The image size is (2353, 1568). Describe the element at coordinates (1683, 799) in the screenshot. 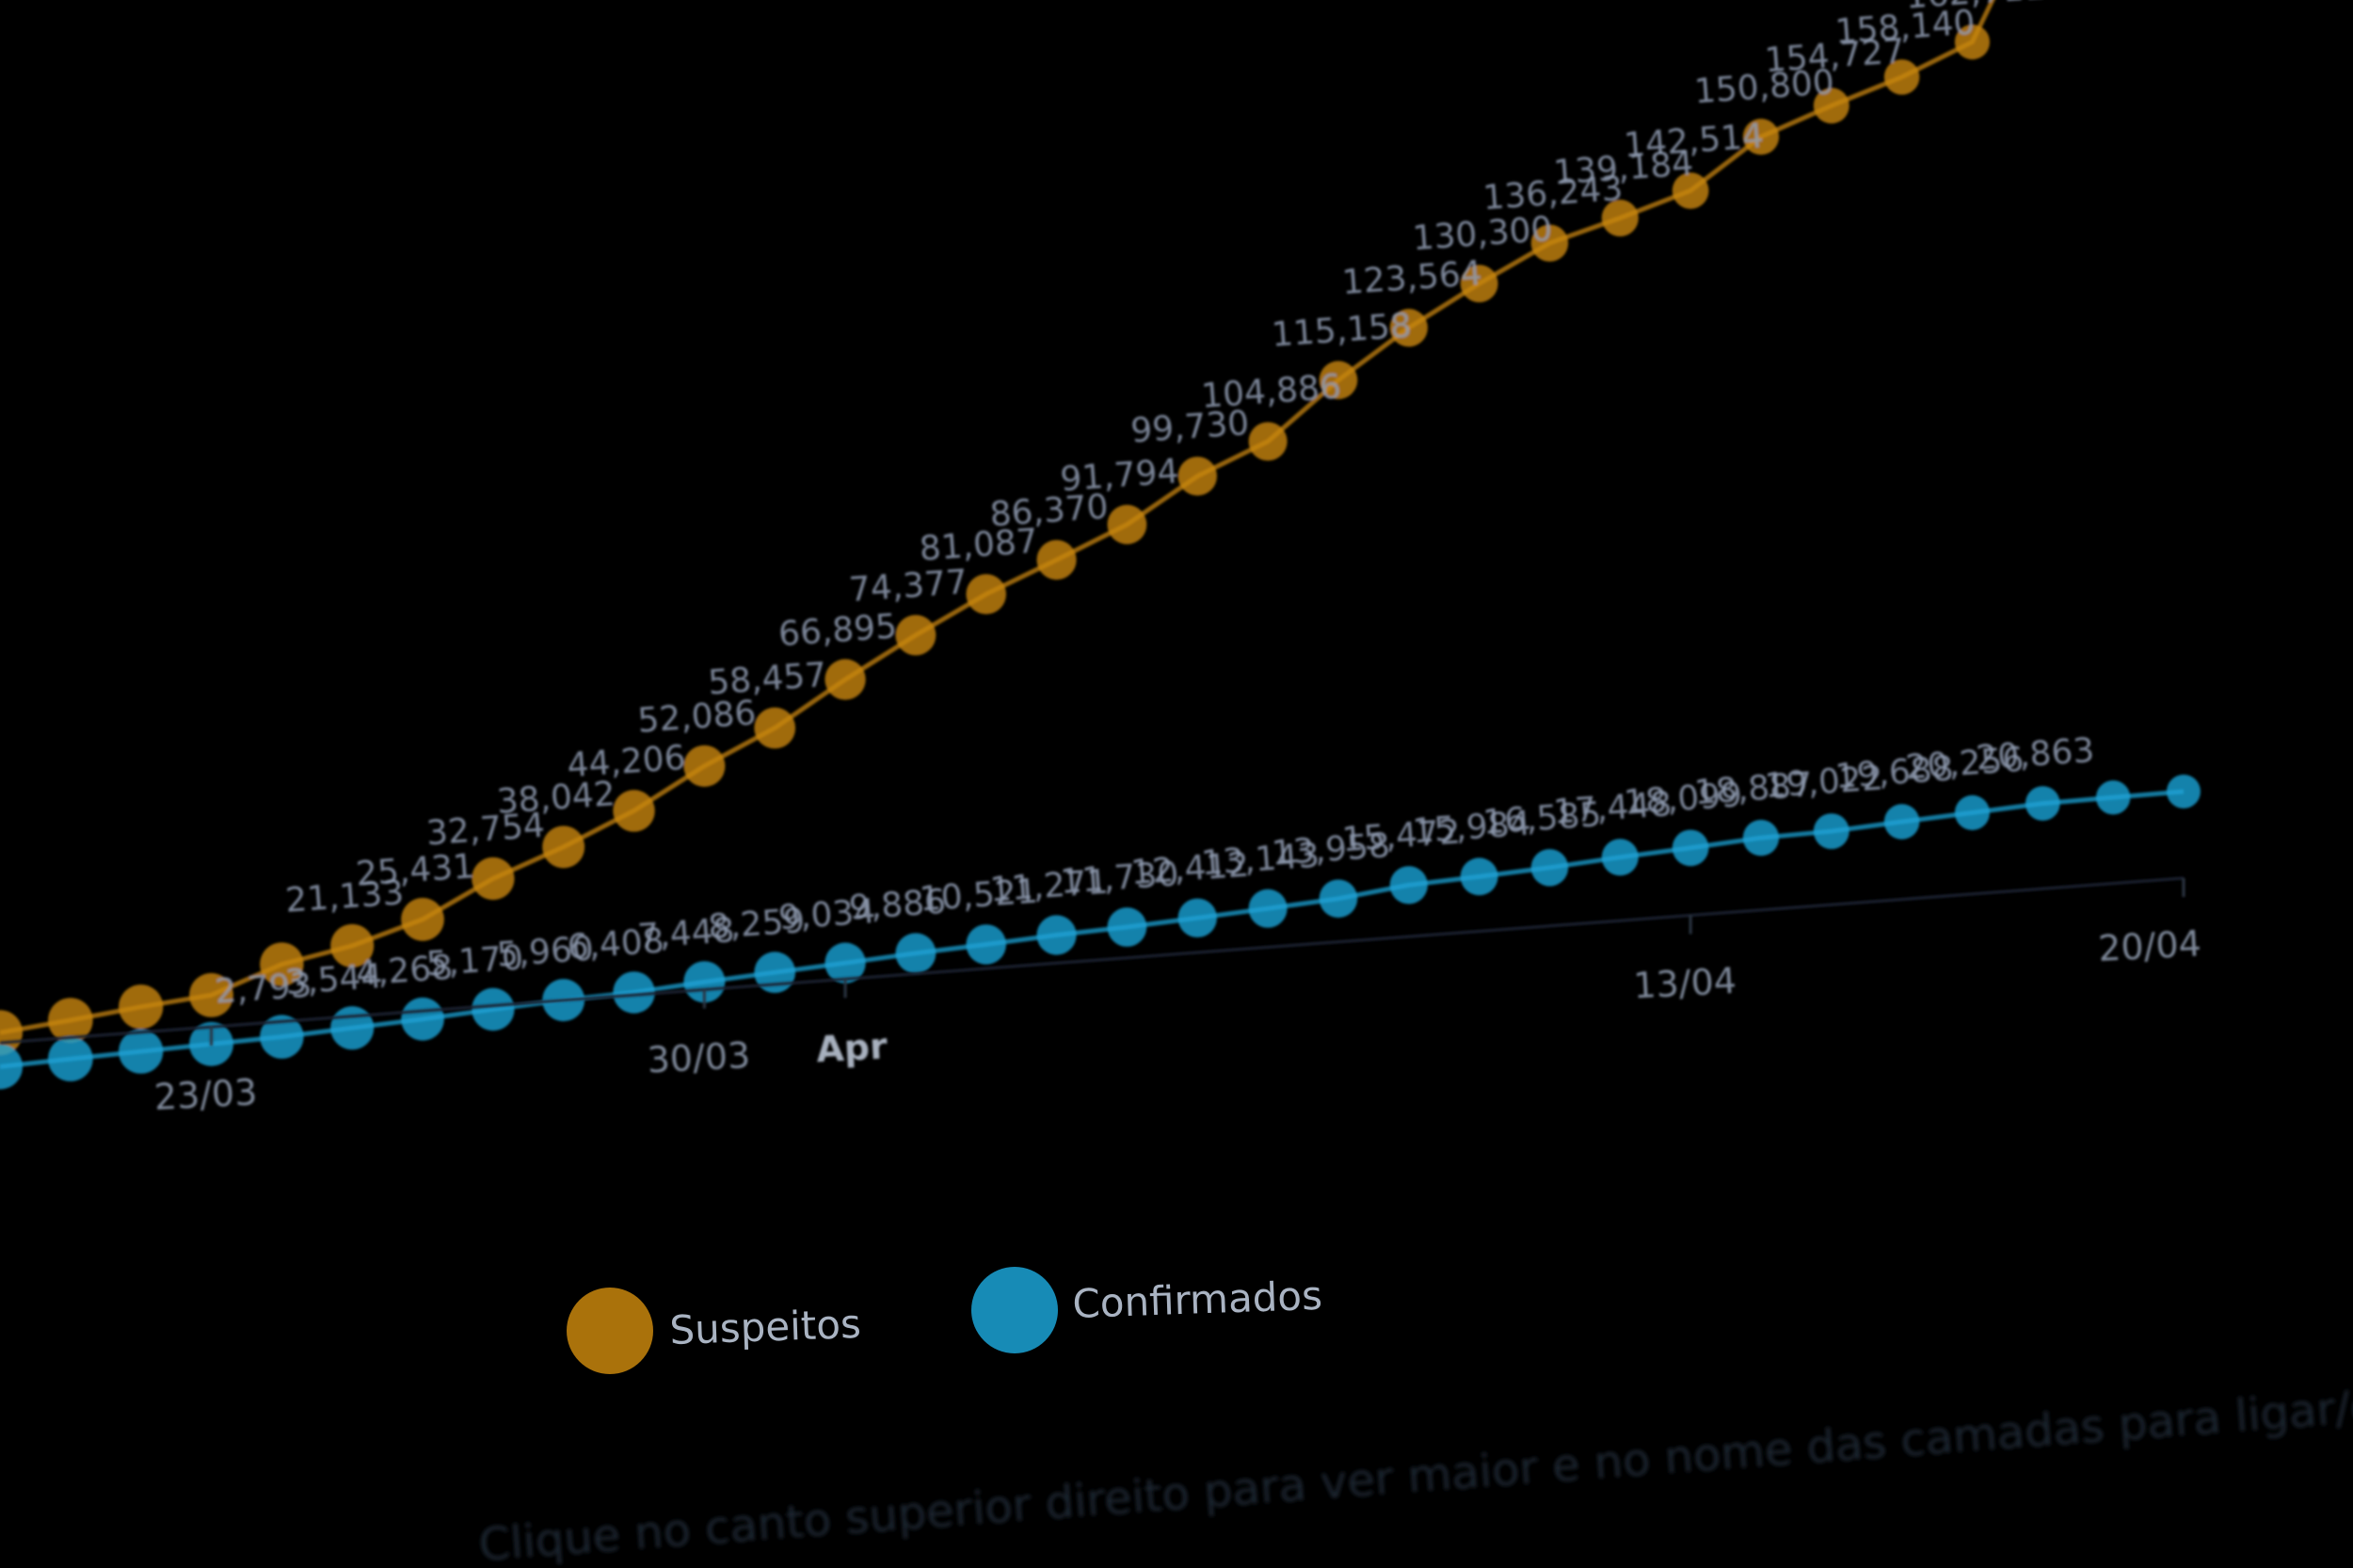

I see `data-label: 18,099` at that location.